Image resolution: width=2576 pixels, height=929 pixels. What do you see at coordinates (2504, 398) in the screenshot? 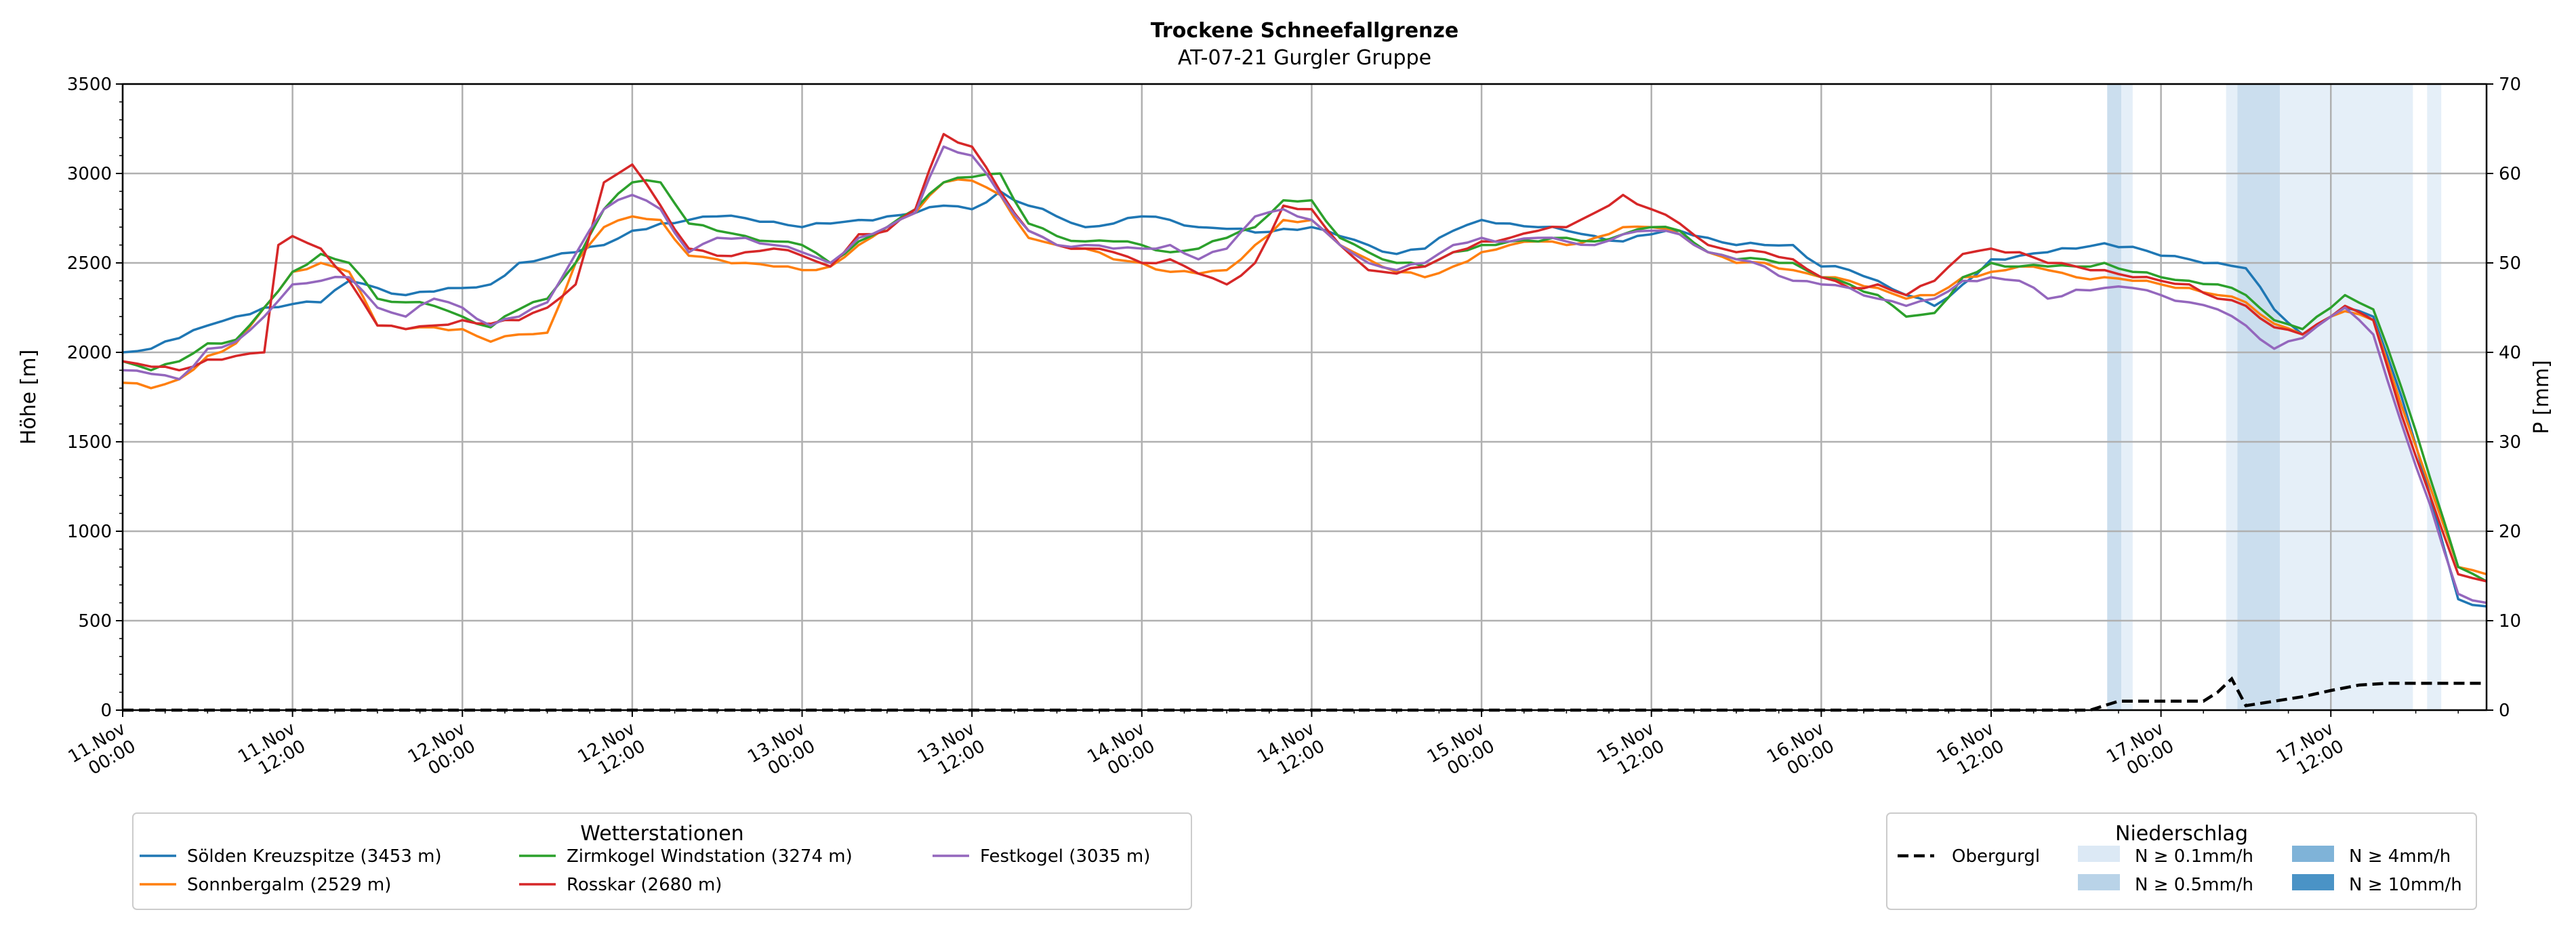
I see `y2-axis-ticks: 0 10 20 30 40 50 60 70` at bounding box center [2504, 398].